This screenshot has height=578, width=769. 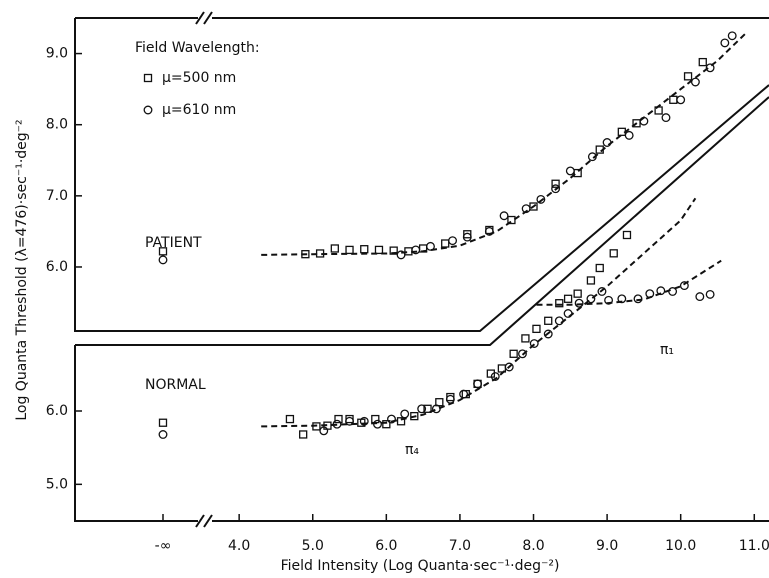 What do you see at coordinates (239, 546) in the screenshot?
I see `x-tick-label: 4.0` at bounding box center [239, 546].